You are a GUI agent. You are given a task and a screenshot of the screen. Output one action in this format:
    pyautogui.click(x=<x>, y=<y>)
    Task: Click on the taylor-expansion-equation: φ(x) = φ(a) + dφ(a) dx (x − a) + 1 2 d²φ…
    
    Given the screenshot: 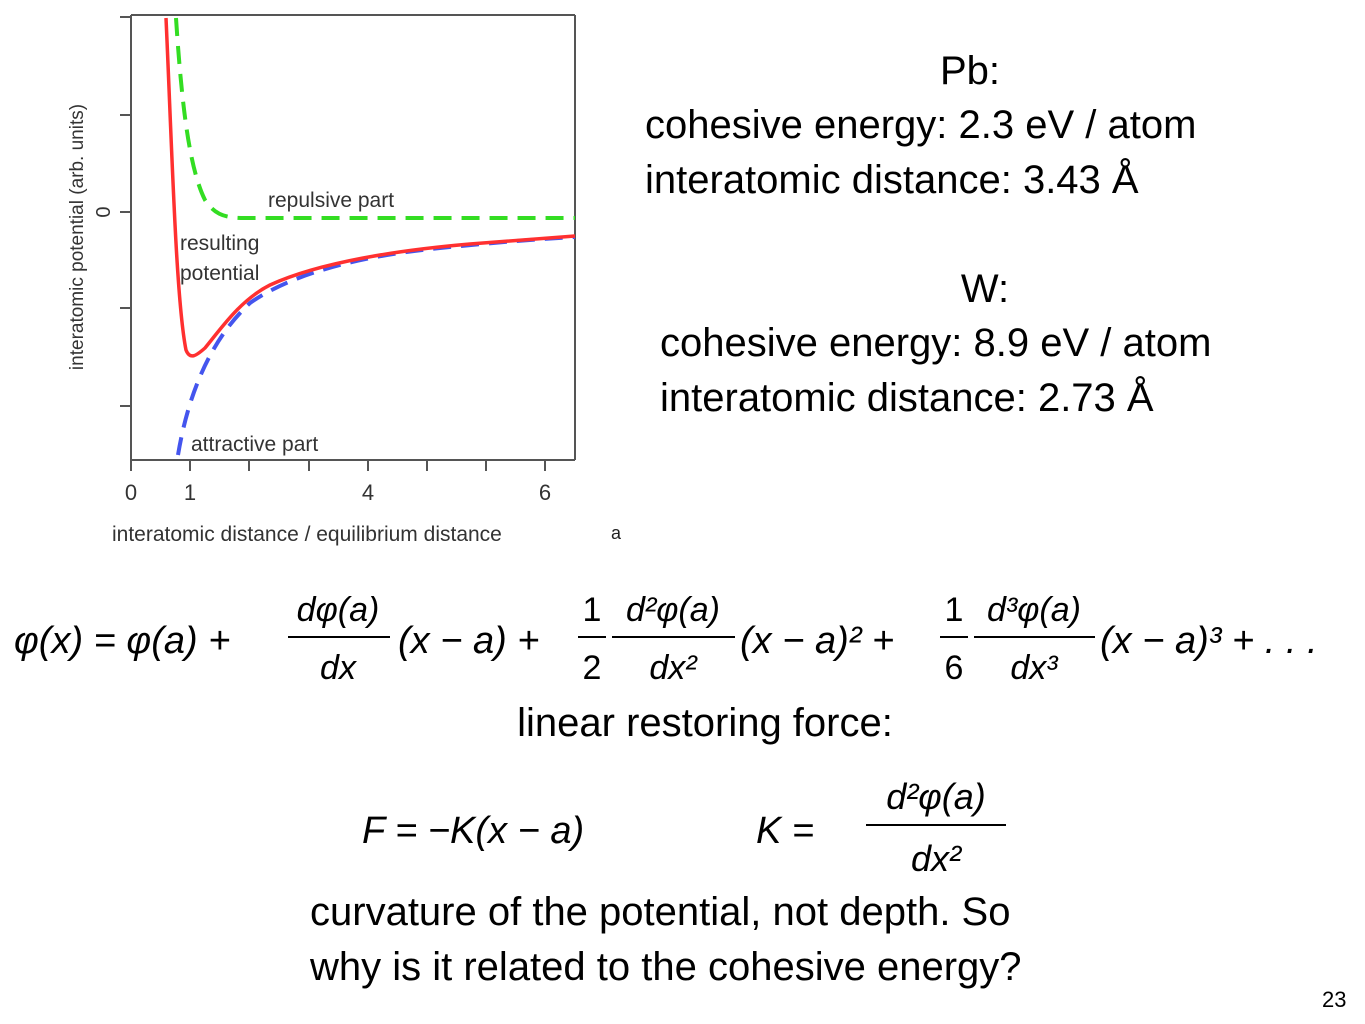 What is the action you would take?
    pyautogui.click(x=666, y=639)
    